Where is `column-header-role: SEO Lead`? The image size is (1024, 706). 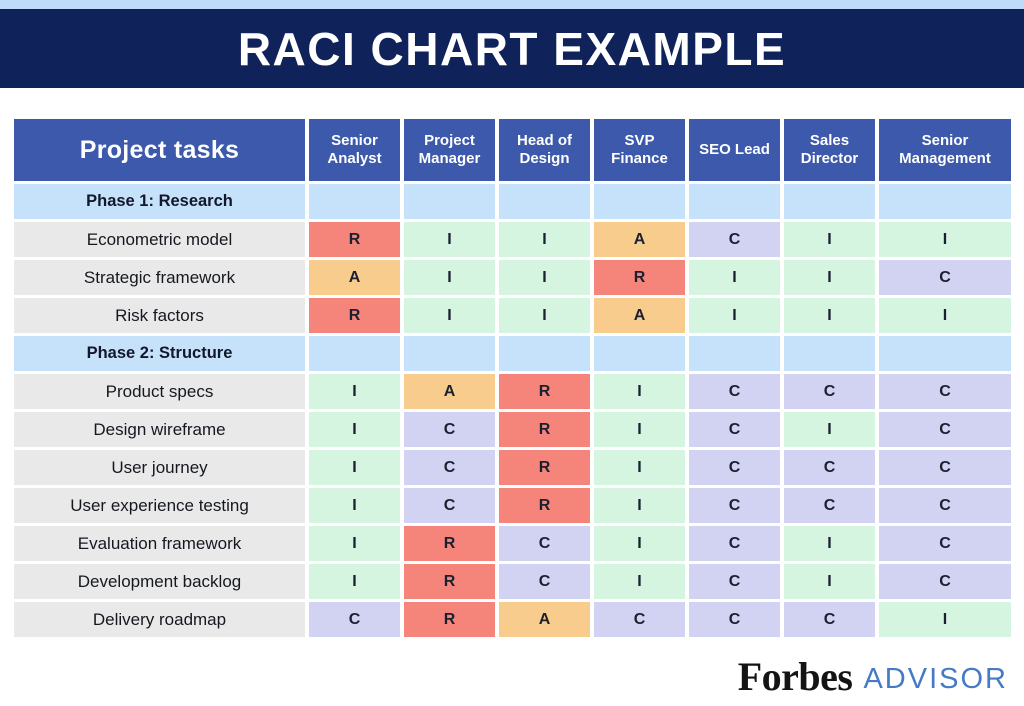
column-header-role: SEO Lead is located at coordinates (734, 150).